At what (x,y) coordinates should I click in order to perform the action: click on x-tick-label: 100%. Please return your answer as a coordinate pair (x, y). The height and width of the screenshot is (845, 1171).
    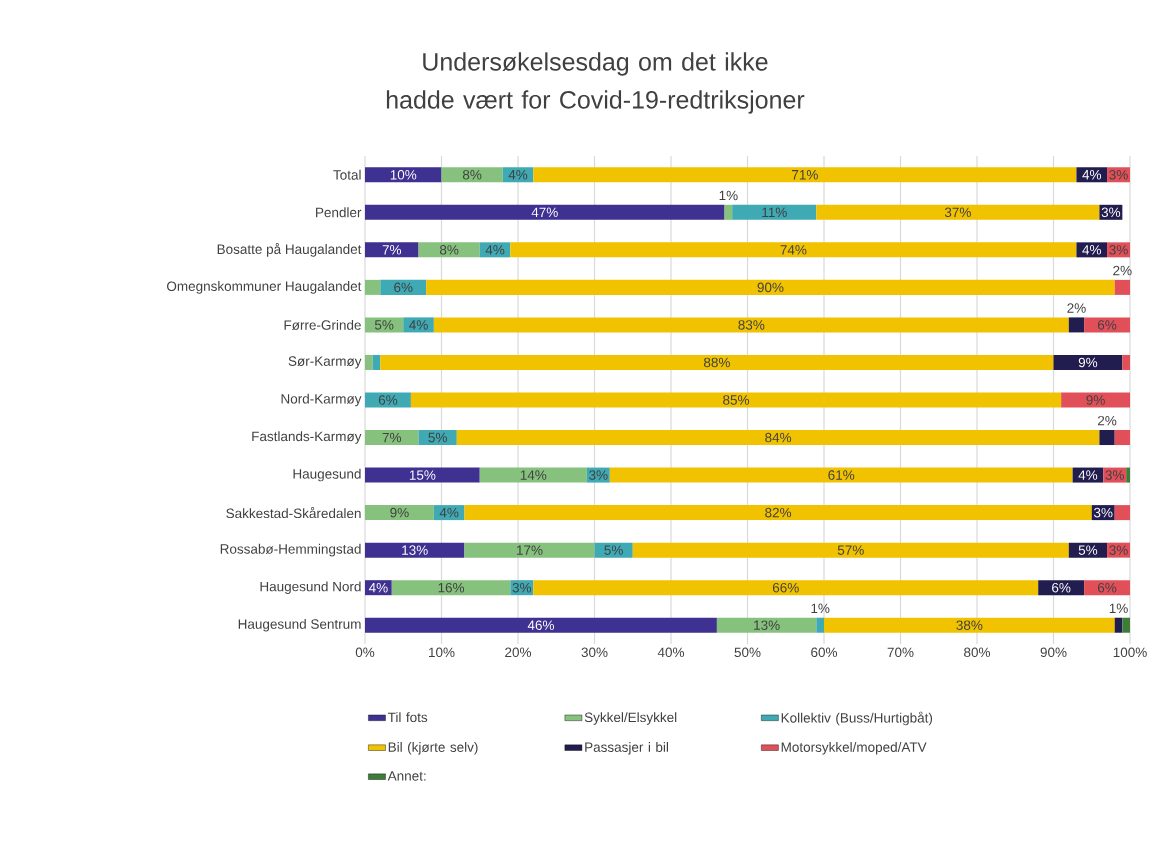
    Looking at the image, I should click on (1130, 652).